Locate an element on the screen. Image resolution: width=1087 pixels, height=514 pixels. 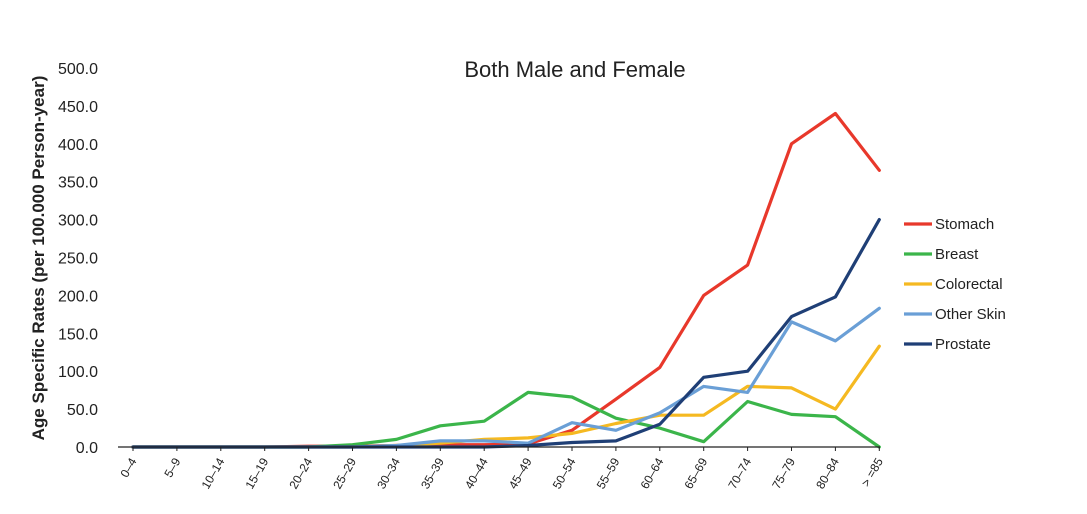
y-tick-label: 450.0 is located at coordinates (78, 107).